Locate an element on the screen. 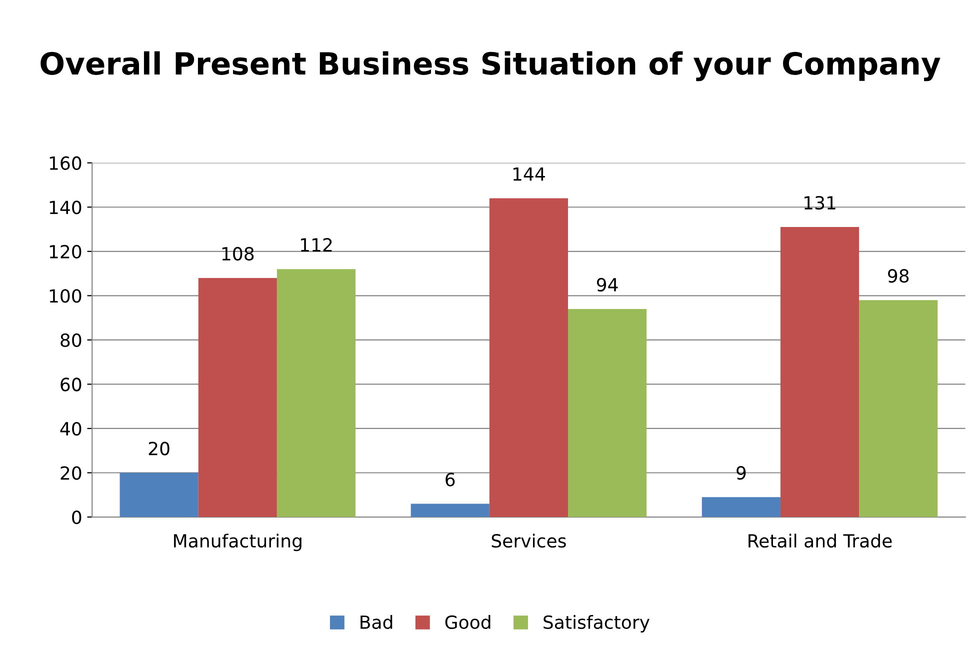 The width and height of the screenshot is (980, 662). data-label: 6 is located at coordinates (450, 479).